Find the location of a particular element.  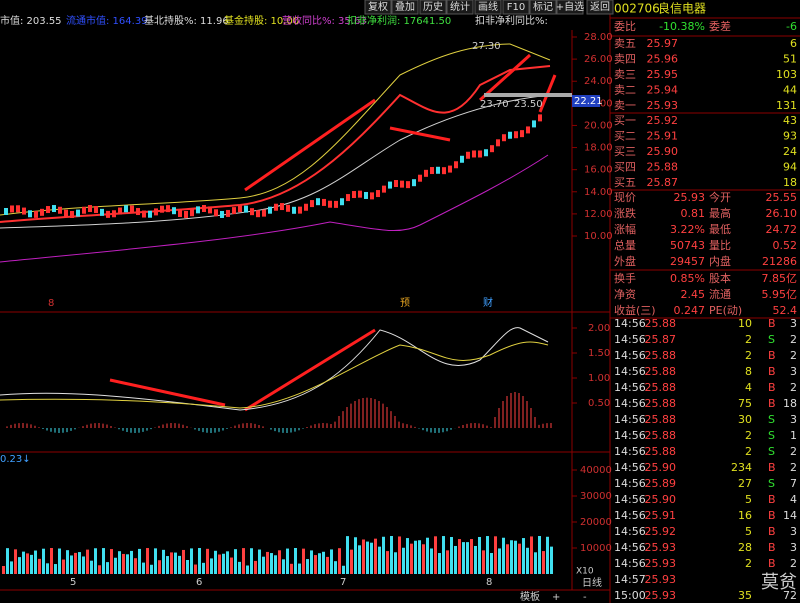

toolbar-label: 返回 is located at coordinates (600, 7).